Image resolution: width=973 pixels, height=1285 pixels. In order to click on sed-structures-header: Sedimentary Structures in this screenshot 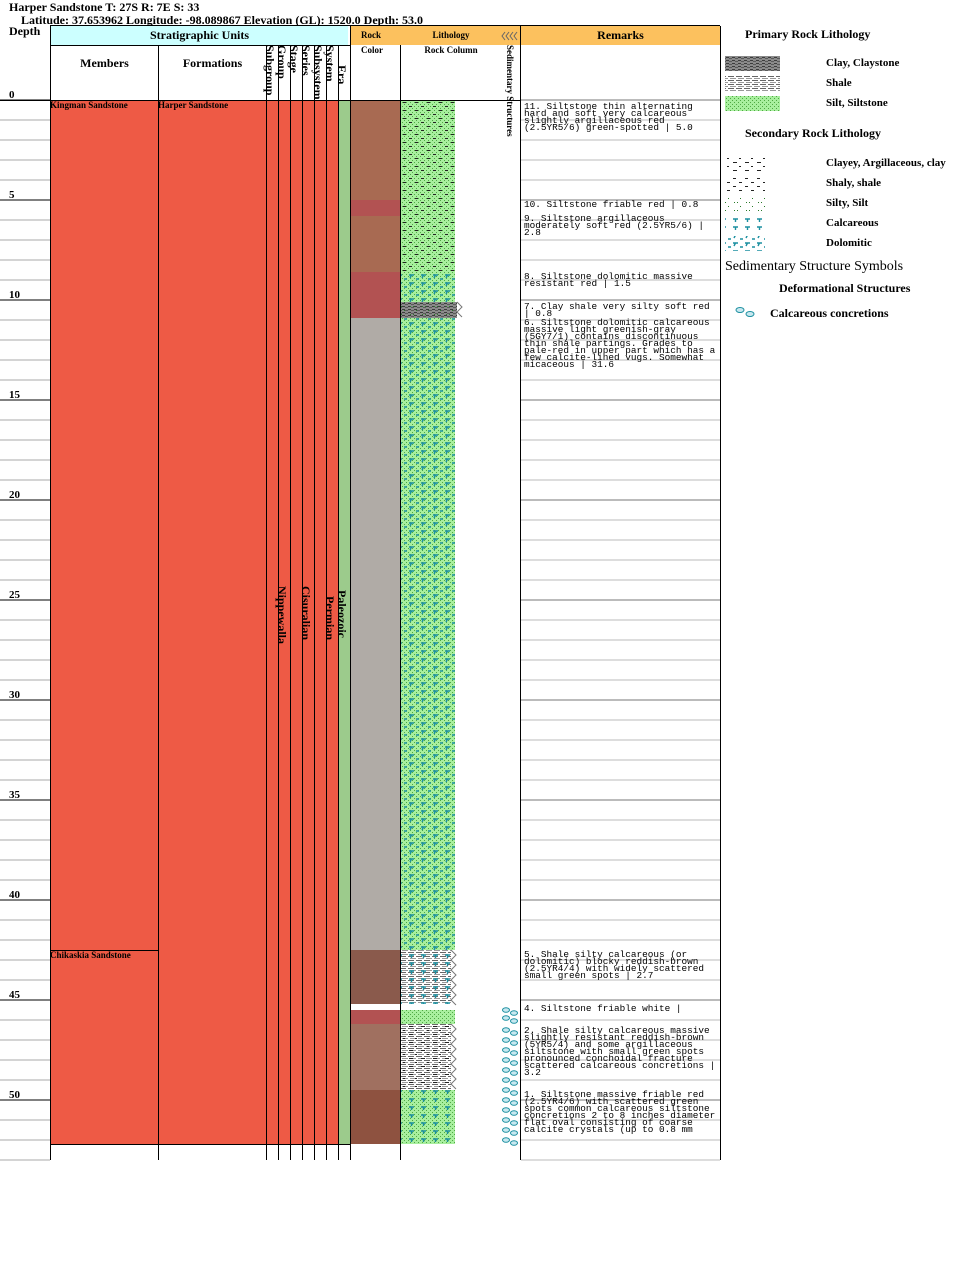, I will do `click(510, 91)`.